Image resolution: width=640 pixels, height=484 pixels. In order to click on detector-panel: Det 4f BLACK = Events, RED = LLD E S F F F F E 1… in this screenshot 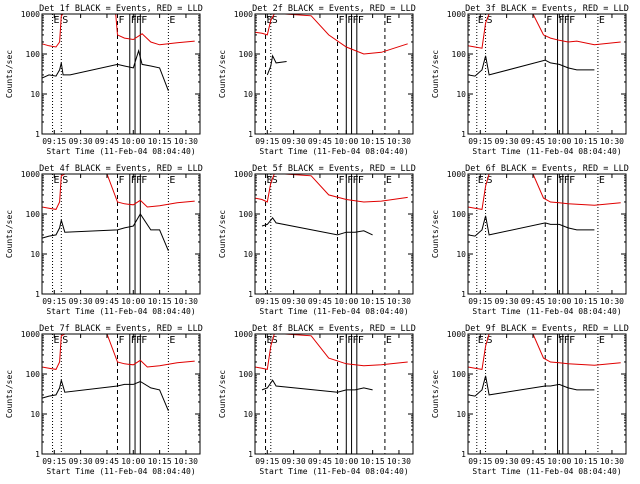, I will do `click(106, 240)`.